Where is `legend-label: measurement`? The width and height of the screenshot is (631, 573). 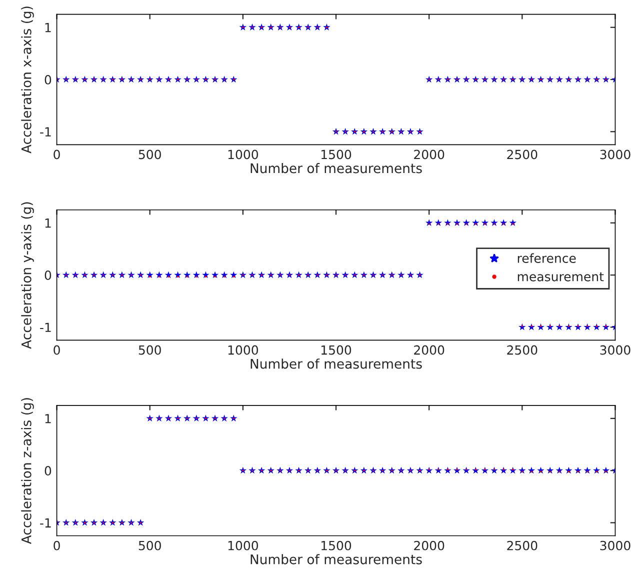 legend-label: measurement is located at coordinates (561, 277).